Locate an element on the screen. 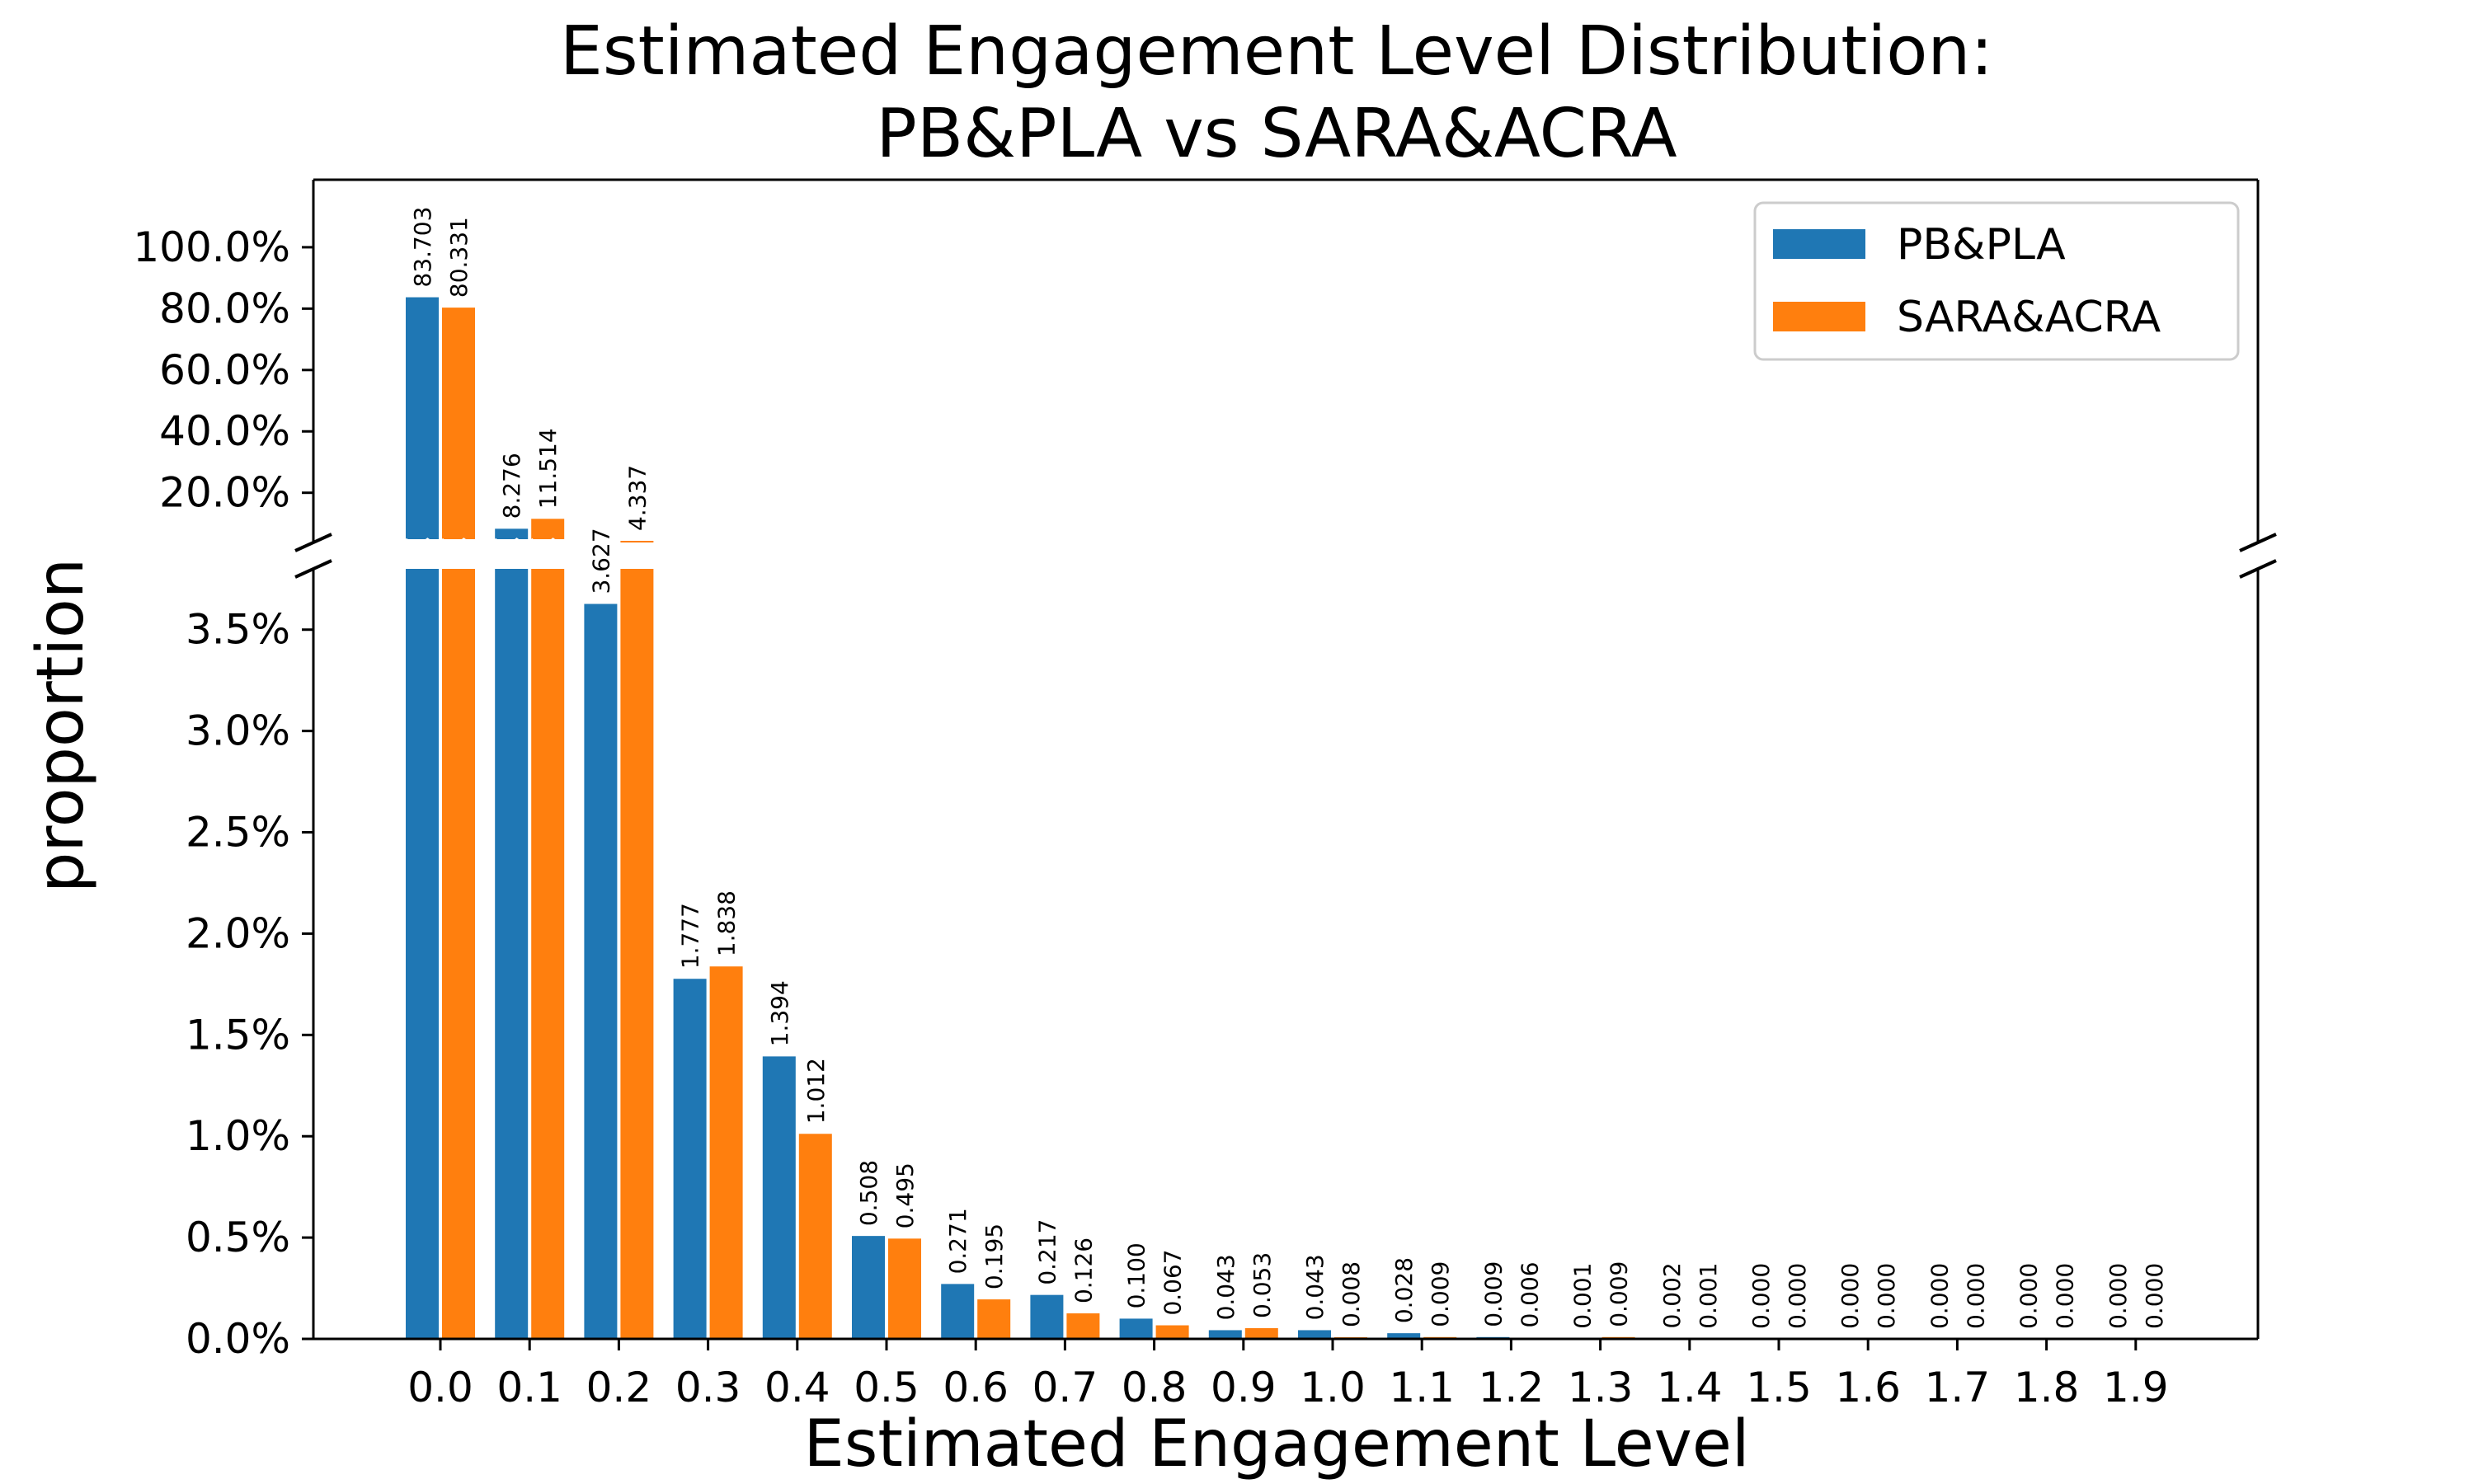 Image resolution: width=2474 pixels, height=1484 pixels. x-tick-label: 1.5 is located at coordinates (1779, 1387).